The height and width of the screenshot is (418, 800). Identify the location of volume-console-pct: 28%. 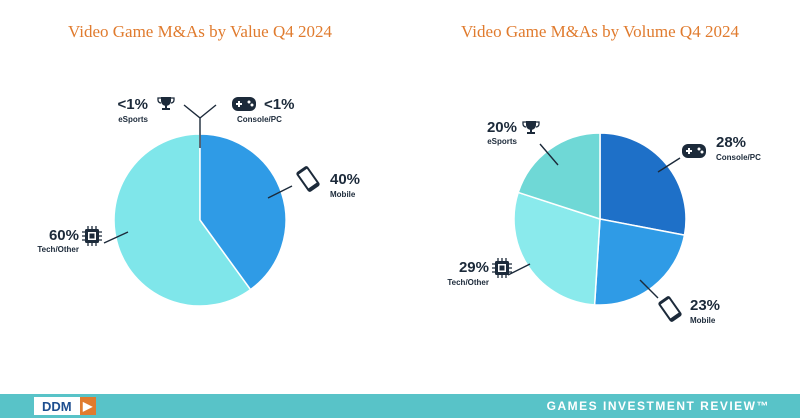
(731, 142).